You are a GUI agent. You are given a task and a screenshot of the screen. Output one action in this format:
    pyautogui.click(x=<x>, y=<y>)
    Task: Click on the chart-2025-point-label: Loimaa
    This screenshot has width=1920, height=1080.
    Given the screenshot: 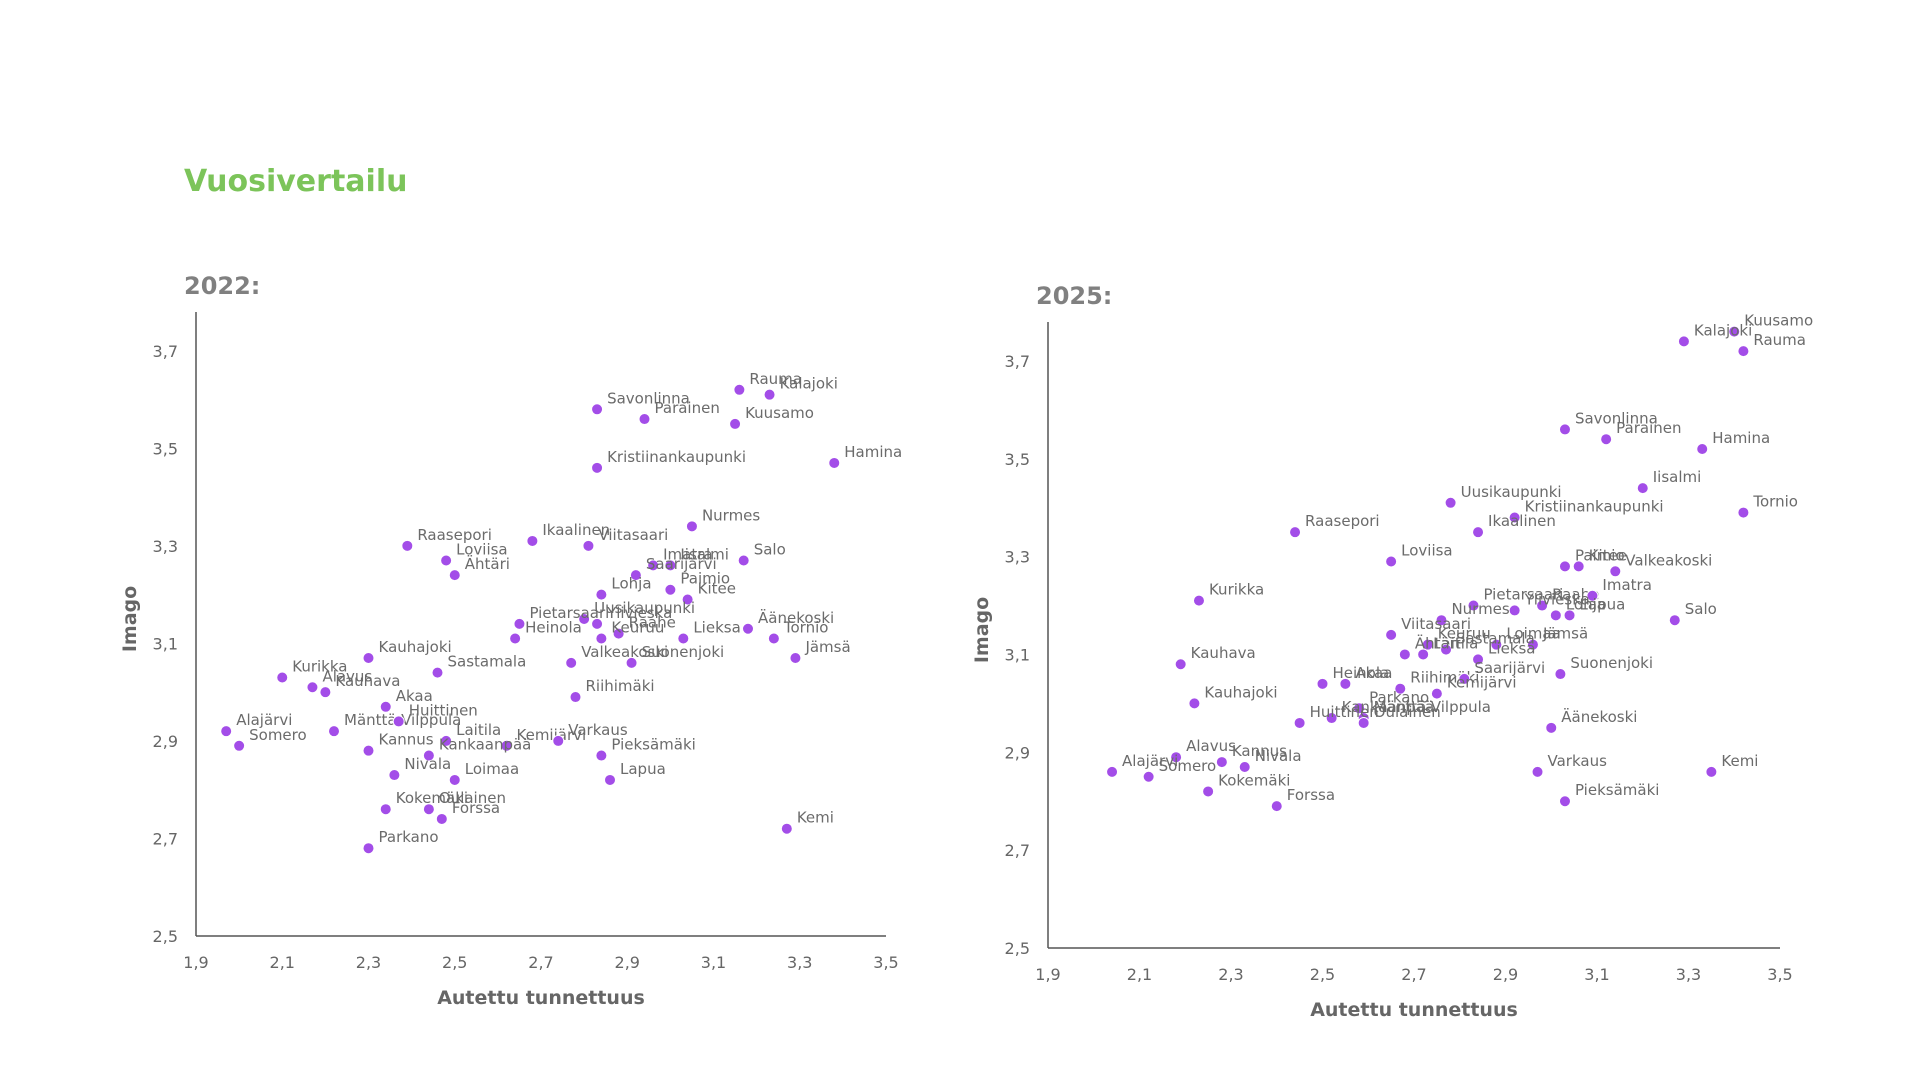 What is the action you would take?
    pyautogui.click(x=1533, y=634)
    